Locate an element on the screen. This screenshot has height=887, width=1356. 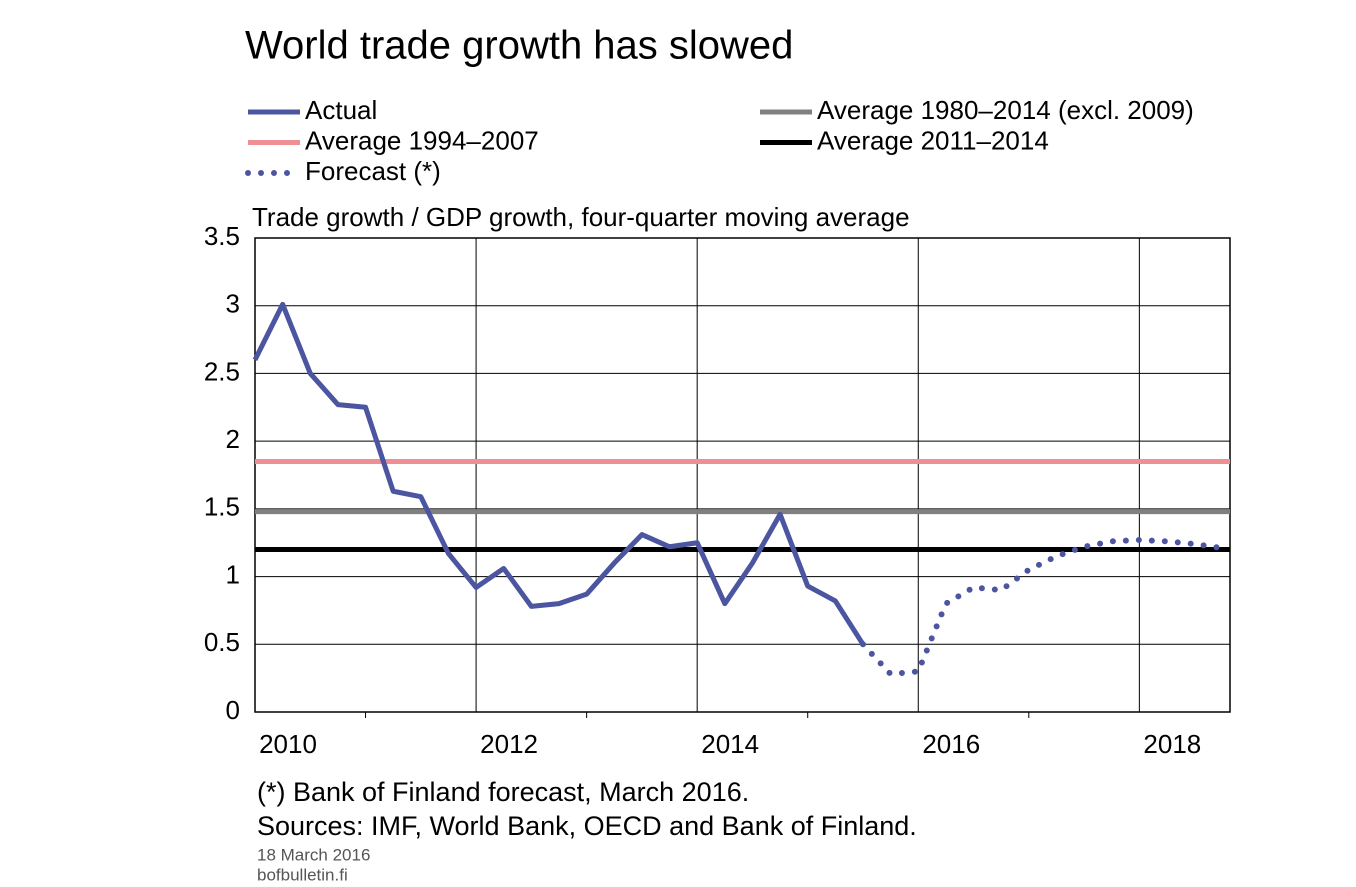
x-tick-label: 2010 is located at coordinates (288, 744).